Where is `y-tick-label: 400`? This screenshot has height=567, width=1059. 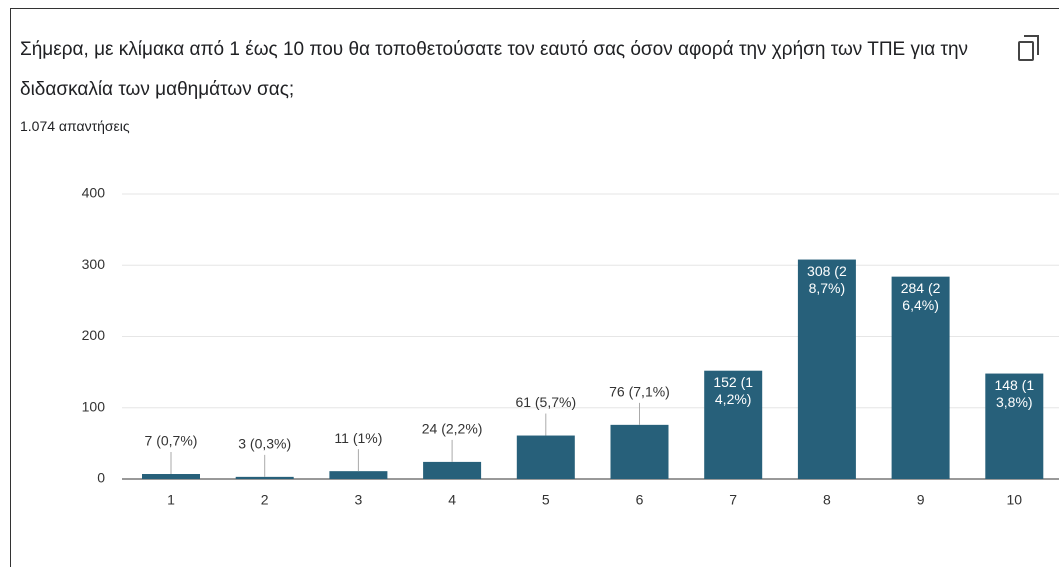 y-tick-label: 400 is located at coordinates (94, 193).